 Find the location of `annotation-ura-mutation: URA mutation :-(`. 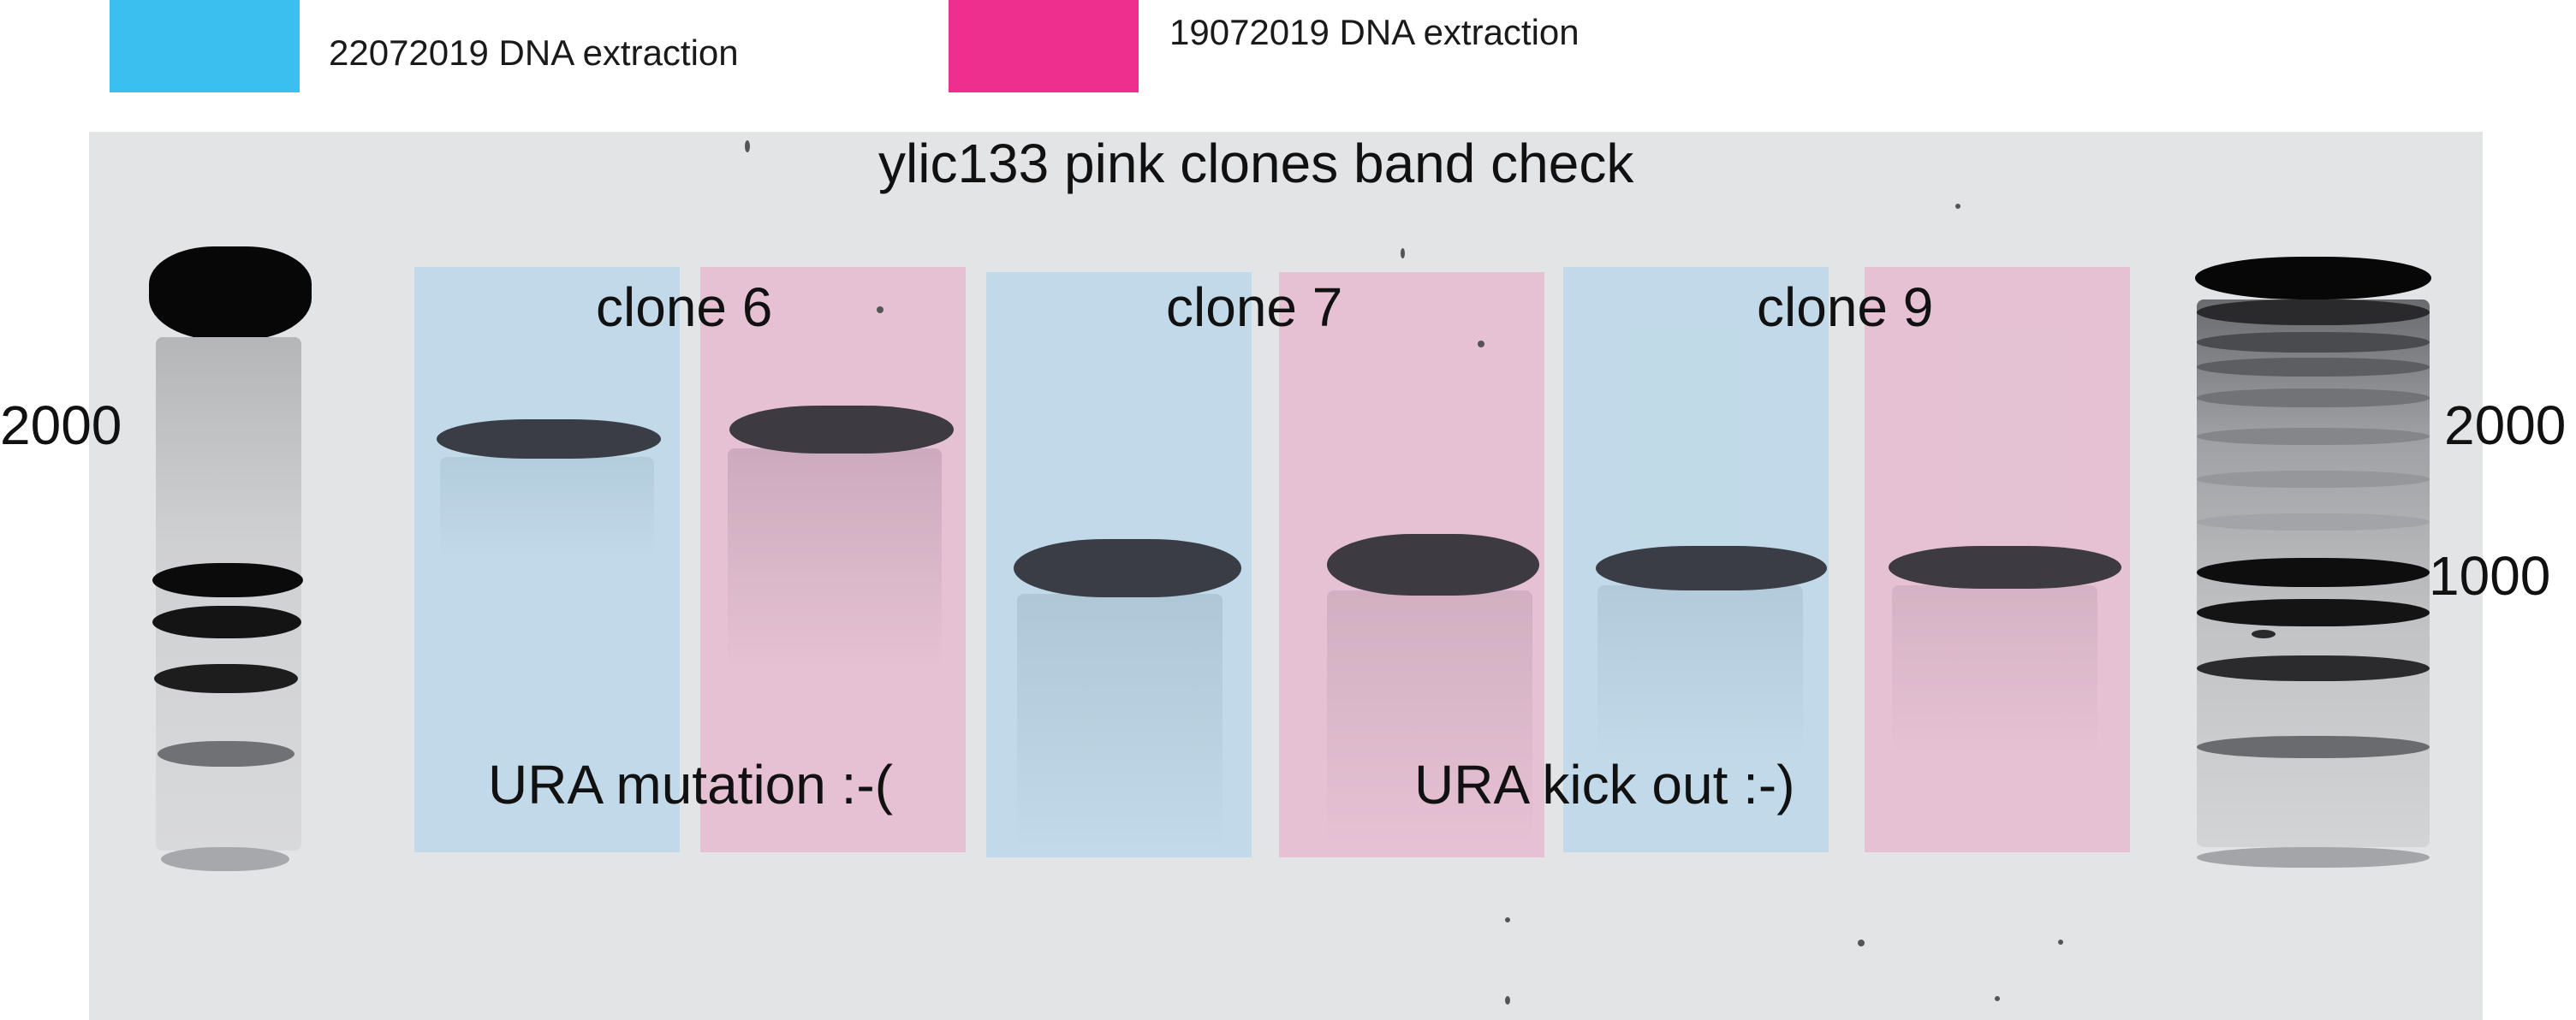

annotation-ura-mutation: URA mutation :-( is located at coordinates (691, 785).